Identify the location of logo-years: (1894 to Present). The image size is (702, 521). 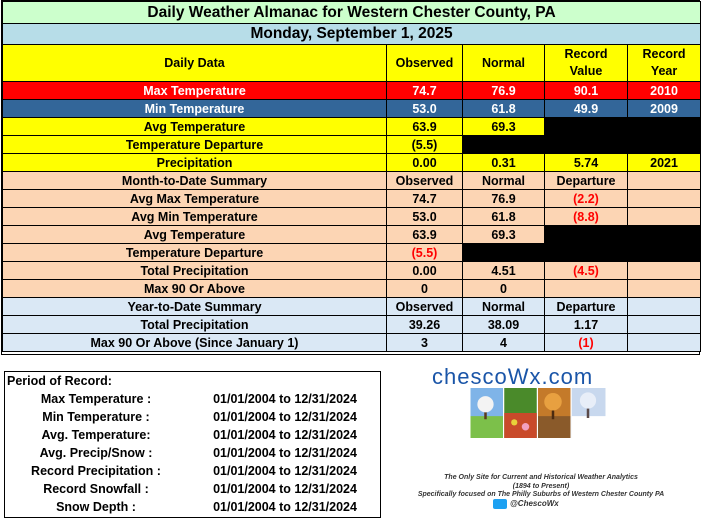
(541, 486).